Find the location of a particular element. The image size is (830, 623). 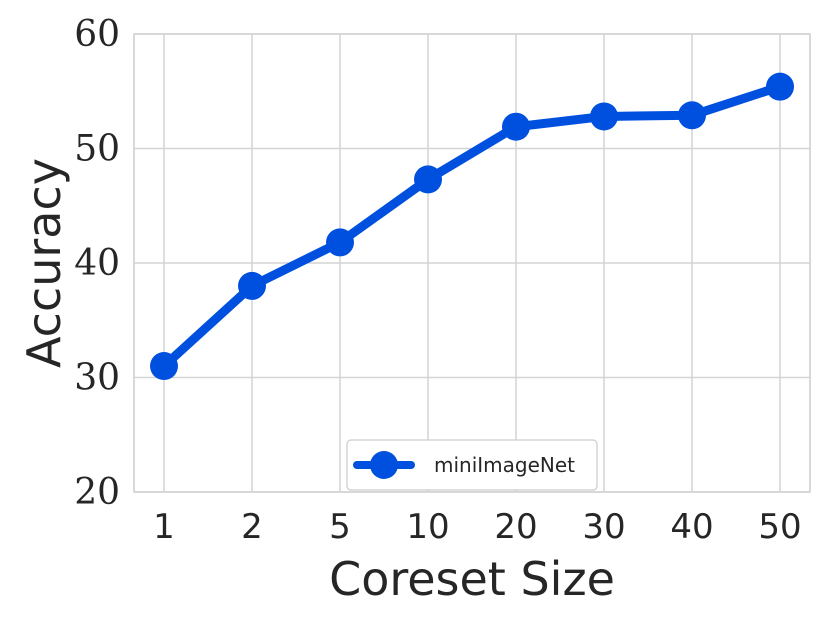

x-tick-label: 20 is located at coordinates (515, 527).